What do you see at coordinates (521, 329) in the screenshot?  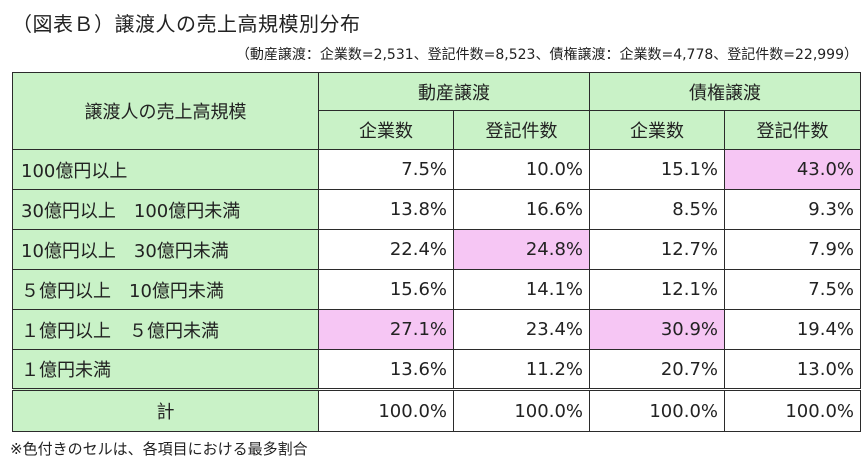 I see `cell-value: 23.4%` at bounding box center [521, 329].